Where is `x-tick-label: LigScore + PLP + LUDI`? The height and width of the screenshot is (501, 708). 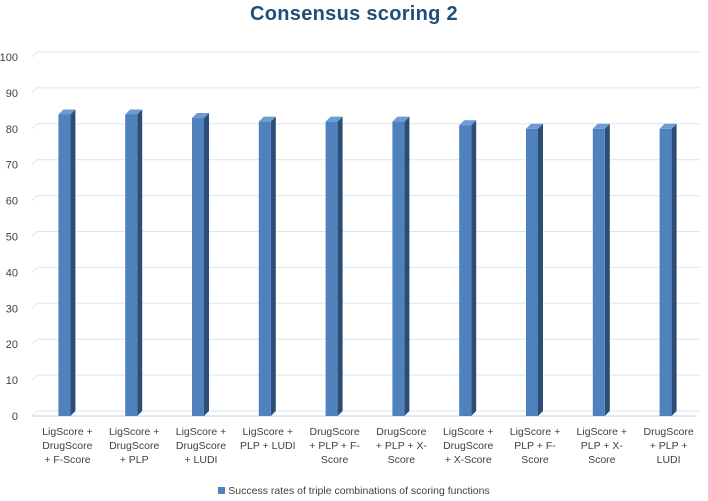 x-tick-label: LigScore + PLP + LUDI is located at coordinates (268, 439).